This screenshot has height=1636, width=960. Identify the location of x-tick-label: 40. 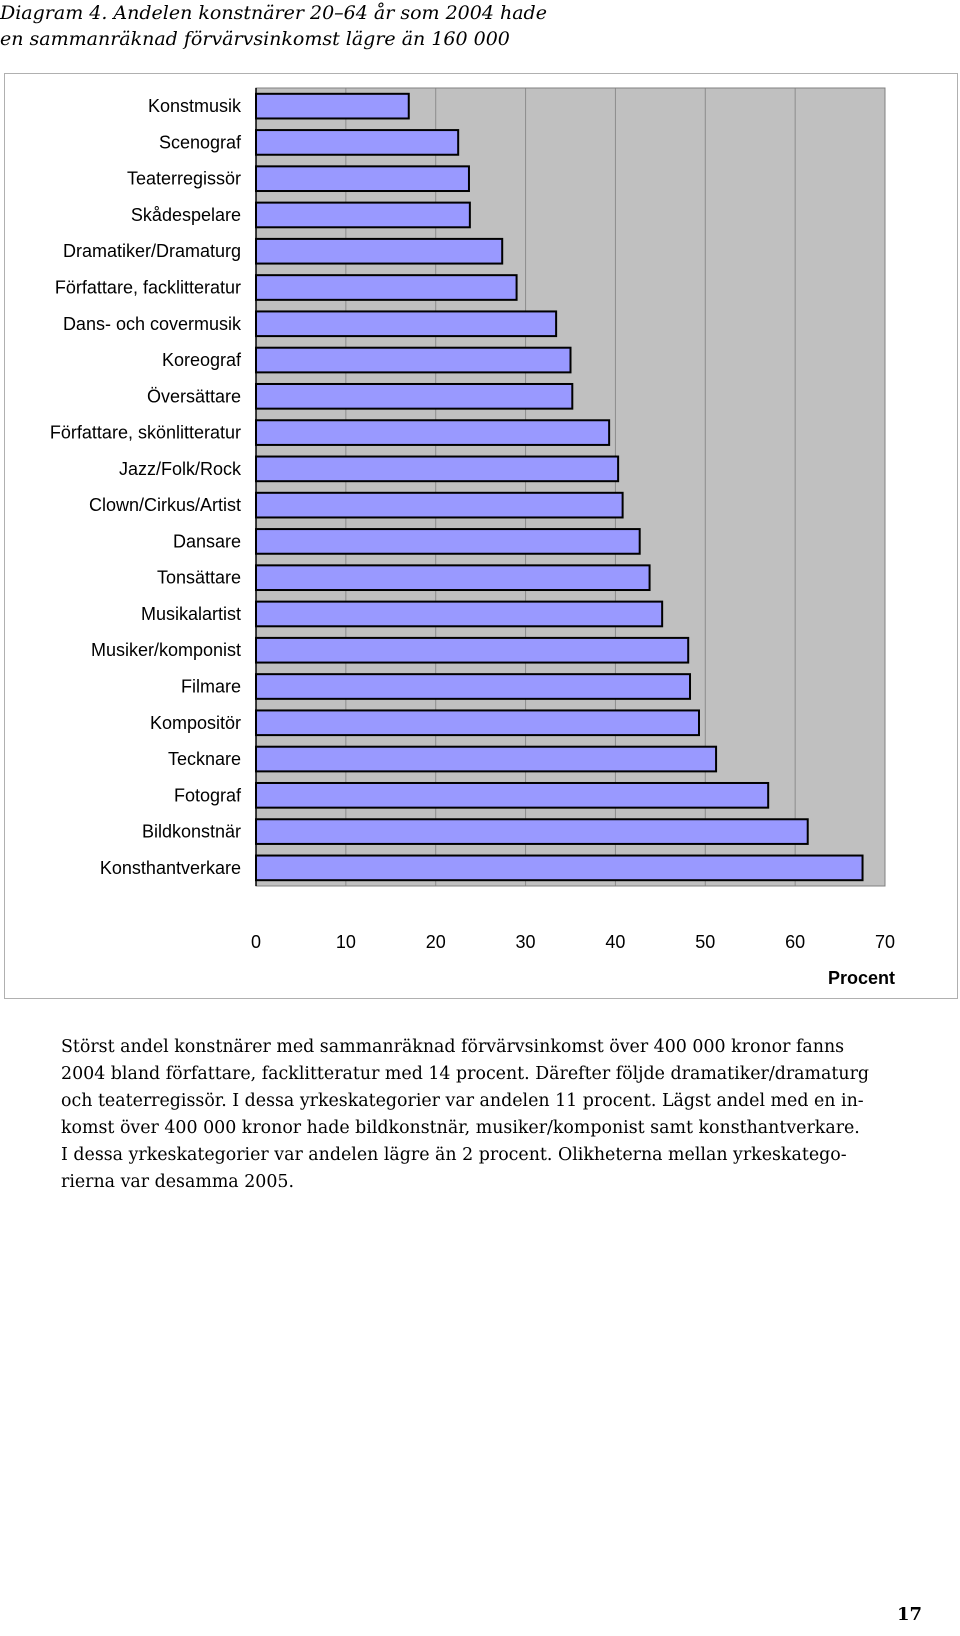
(615, 942).